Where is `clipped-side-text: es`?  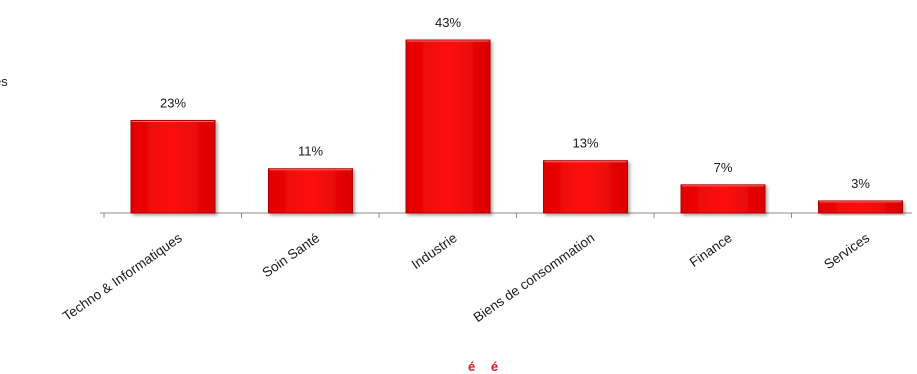
clipped-side-text: es is located at coordinates (4, 81).